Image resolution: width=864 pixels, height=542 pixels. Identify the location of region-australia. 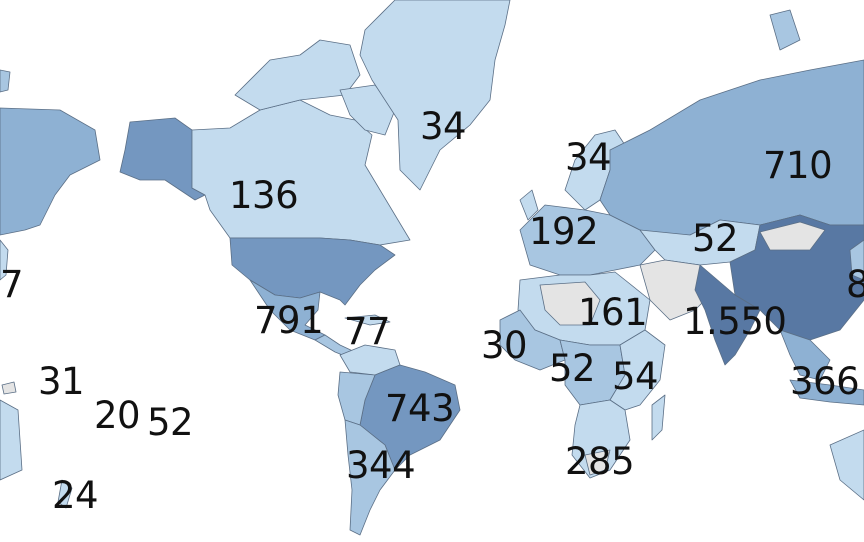
(846, 465).